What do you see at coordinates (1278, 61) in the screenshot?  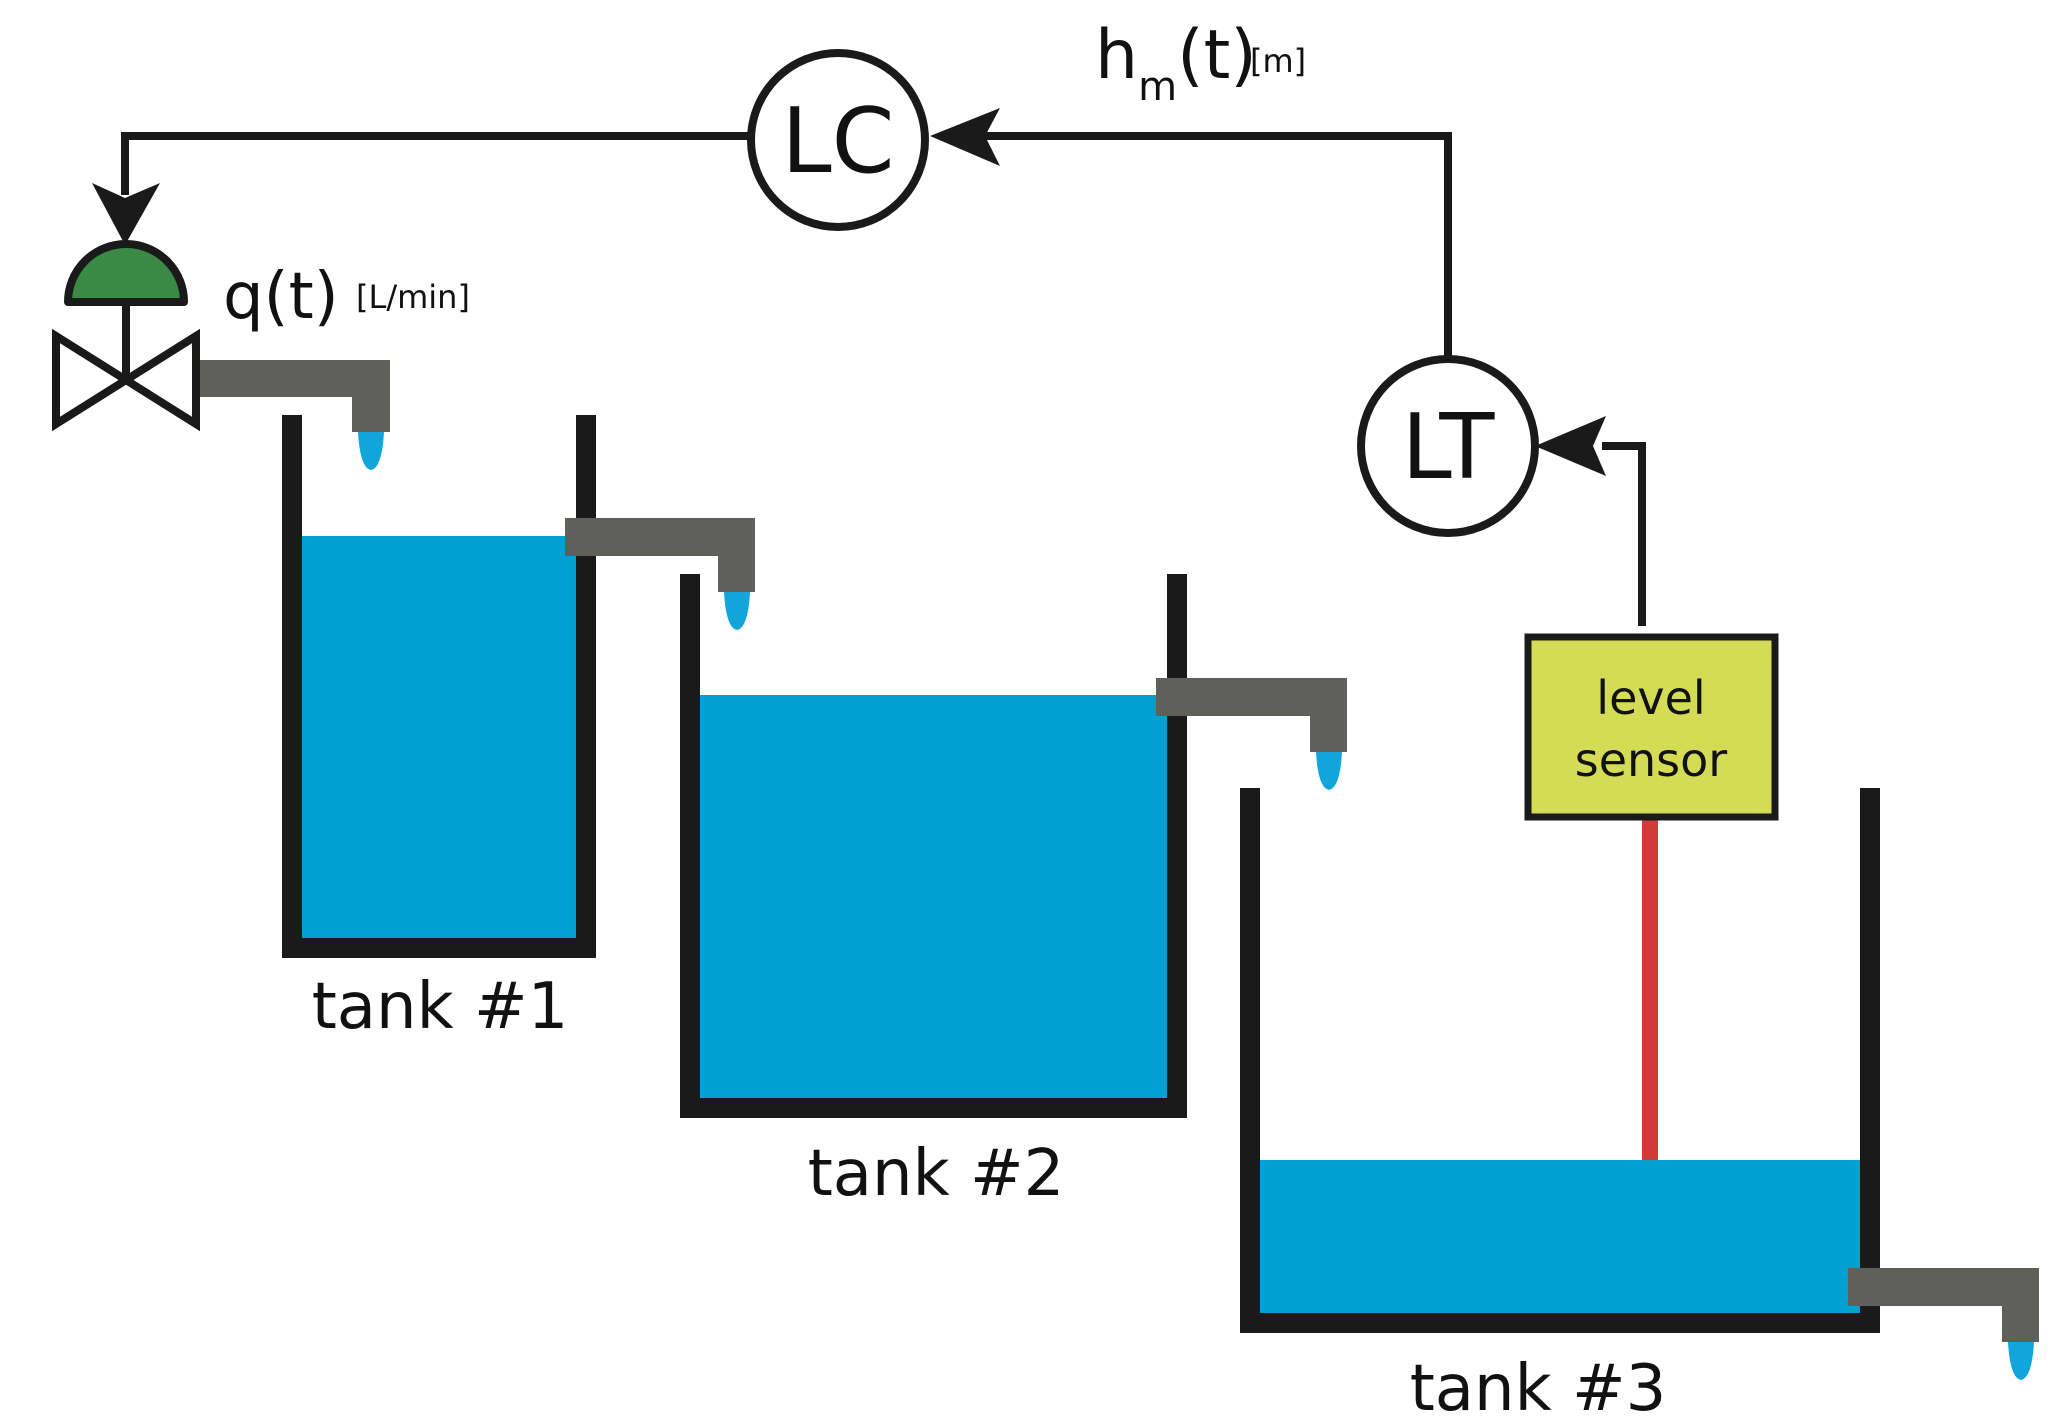 I see `signal-unit: [m]` at bounding box center [1278, 61].